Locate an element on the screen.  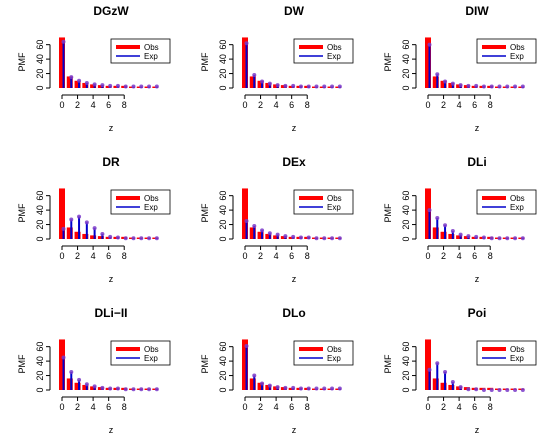
panel-title: DLo is located at coordinates (293, 313).